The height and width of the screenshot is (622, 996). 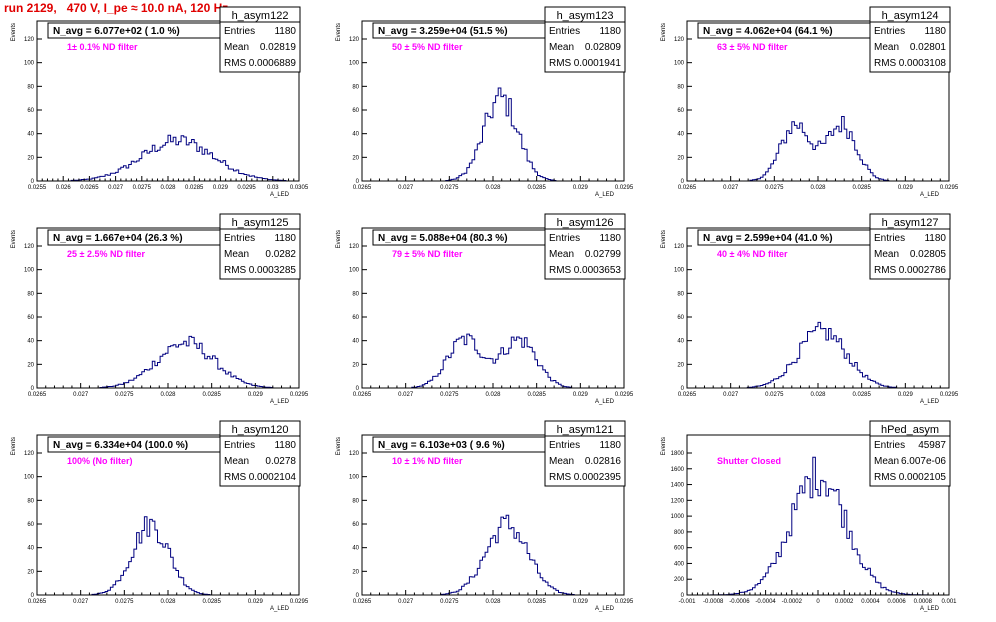 What do you see at coordinates (679, 580) in the screenshot?
I see `y-tick-label: 200` at bounding box center [679, 580].